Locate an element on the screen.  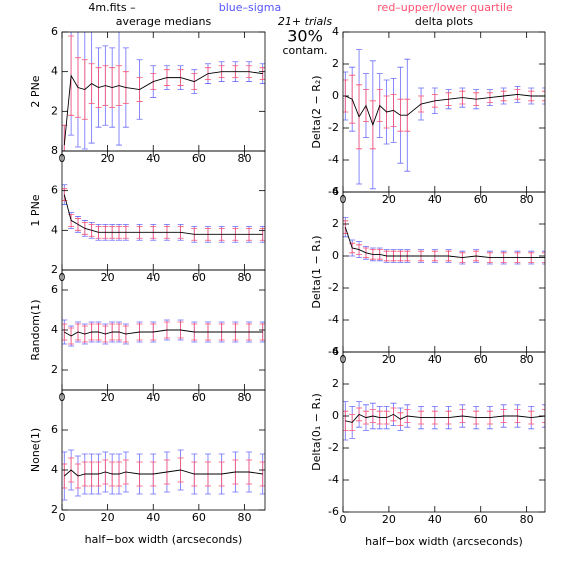
y-tick-label: 8 is located at coordinates (54, 150).